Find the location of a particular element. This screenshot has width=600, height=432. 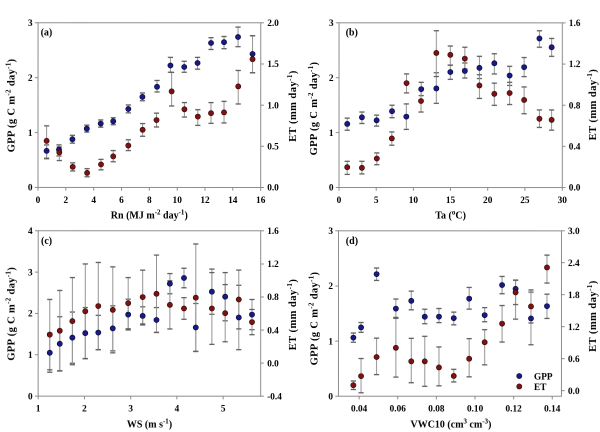

svg-text: 16 is located at coordinates (261, 201).